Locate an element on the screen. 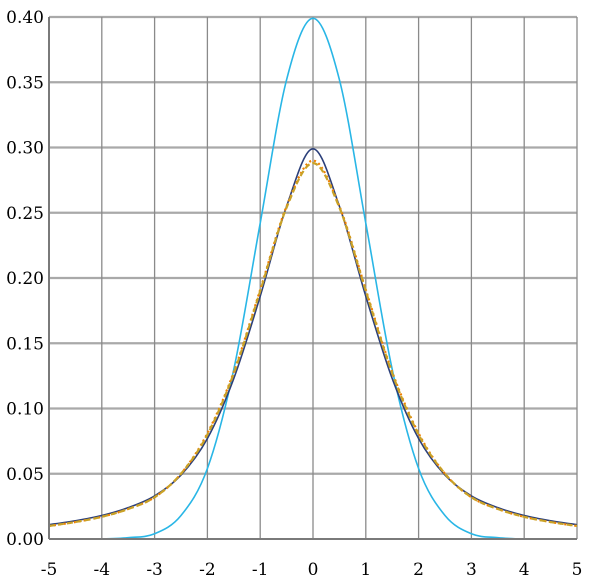  y-tick-labels: 0.00 0.05 0.10 0.15 0.20 0.25 0.30 0.35 0.40 is located at coordinates (25, 279).